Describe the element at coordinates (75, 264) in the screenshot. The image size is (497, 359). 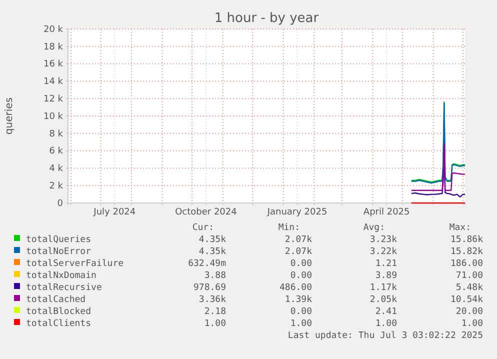
I see `legend-label: totalServerFailure` at that location.